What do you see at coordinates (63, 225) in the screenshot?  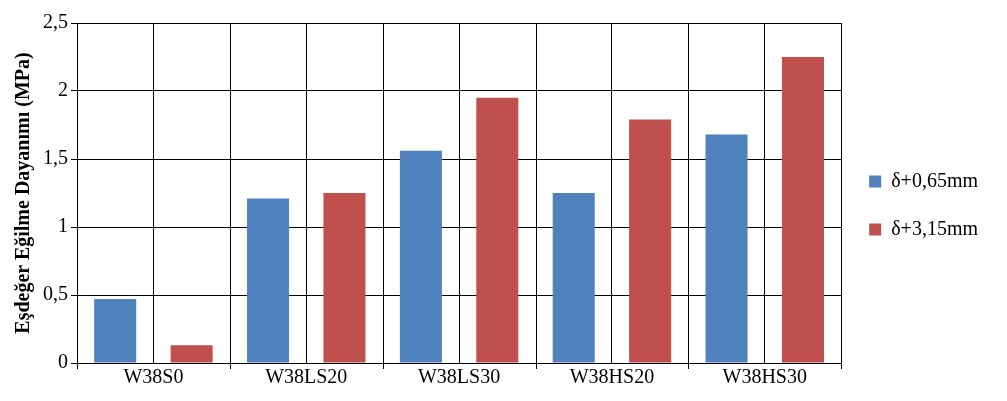 I see `y-tick-label: 1` at bounding box center [63, 225].